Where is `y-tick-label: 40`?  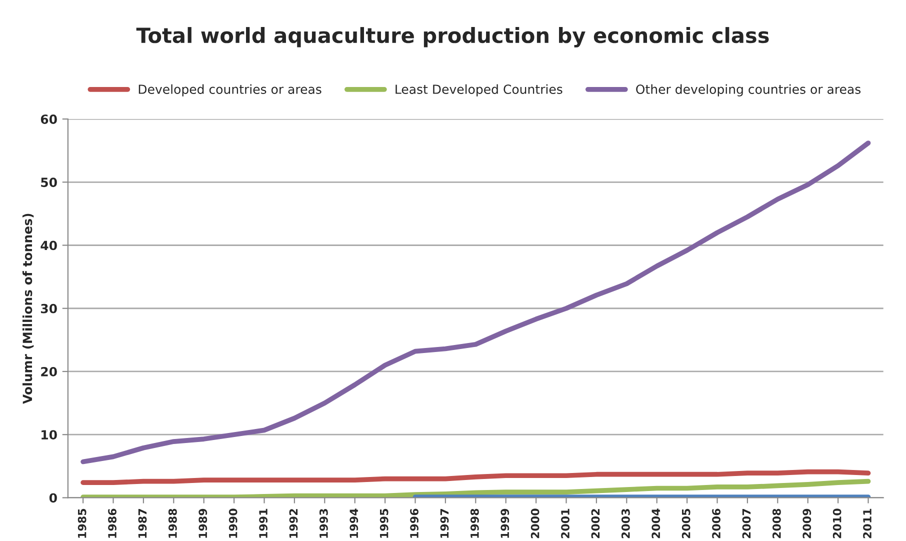 y-tick-label: 40 is located at coordinates (48, 245).